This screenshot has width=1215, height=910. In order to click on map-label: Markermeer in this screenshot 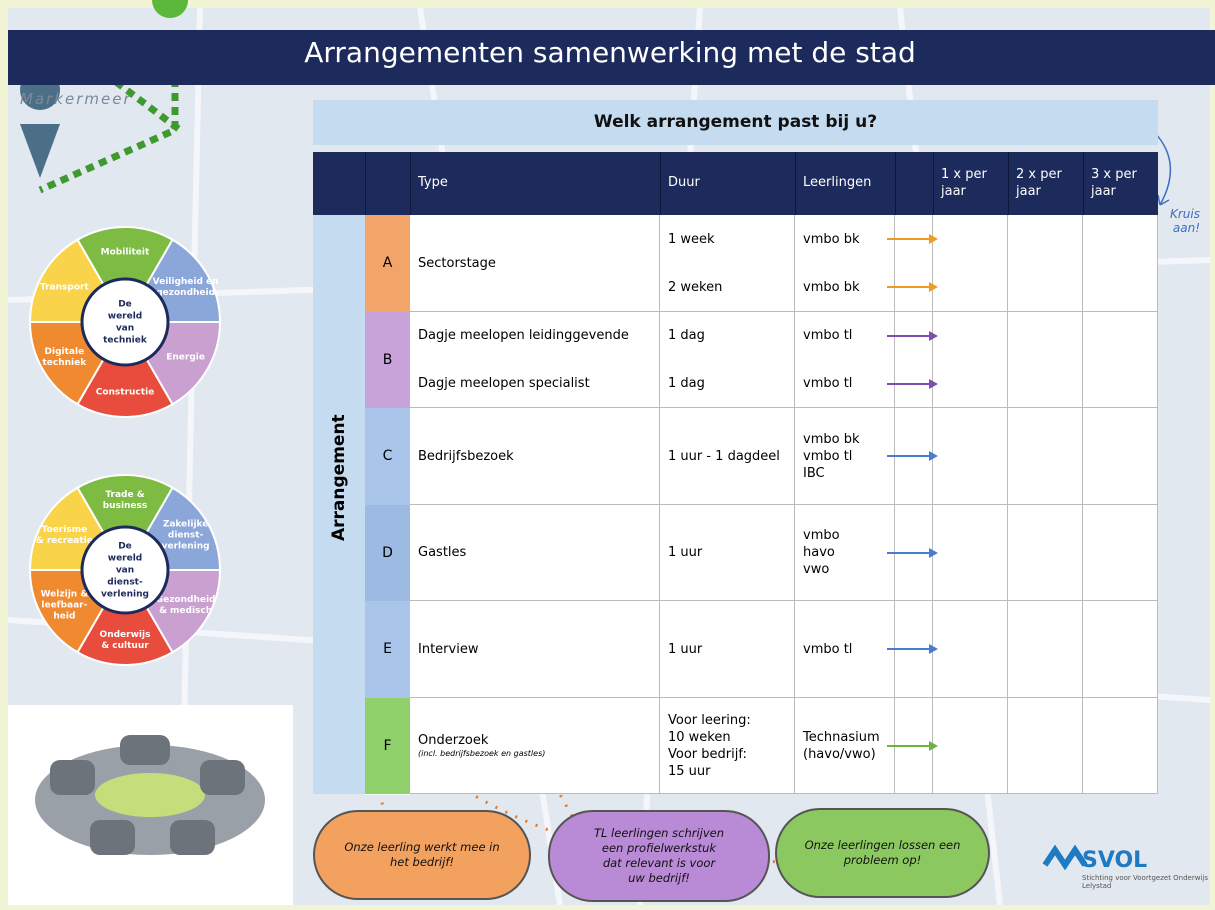, I will do `click(76, 99)`.